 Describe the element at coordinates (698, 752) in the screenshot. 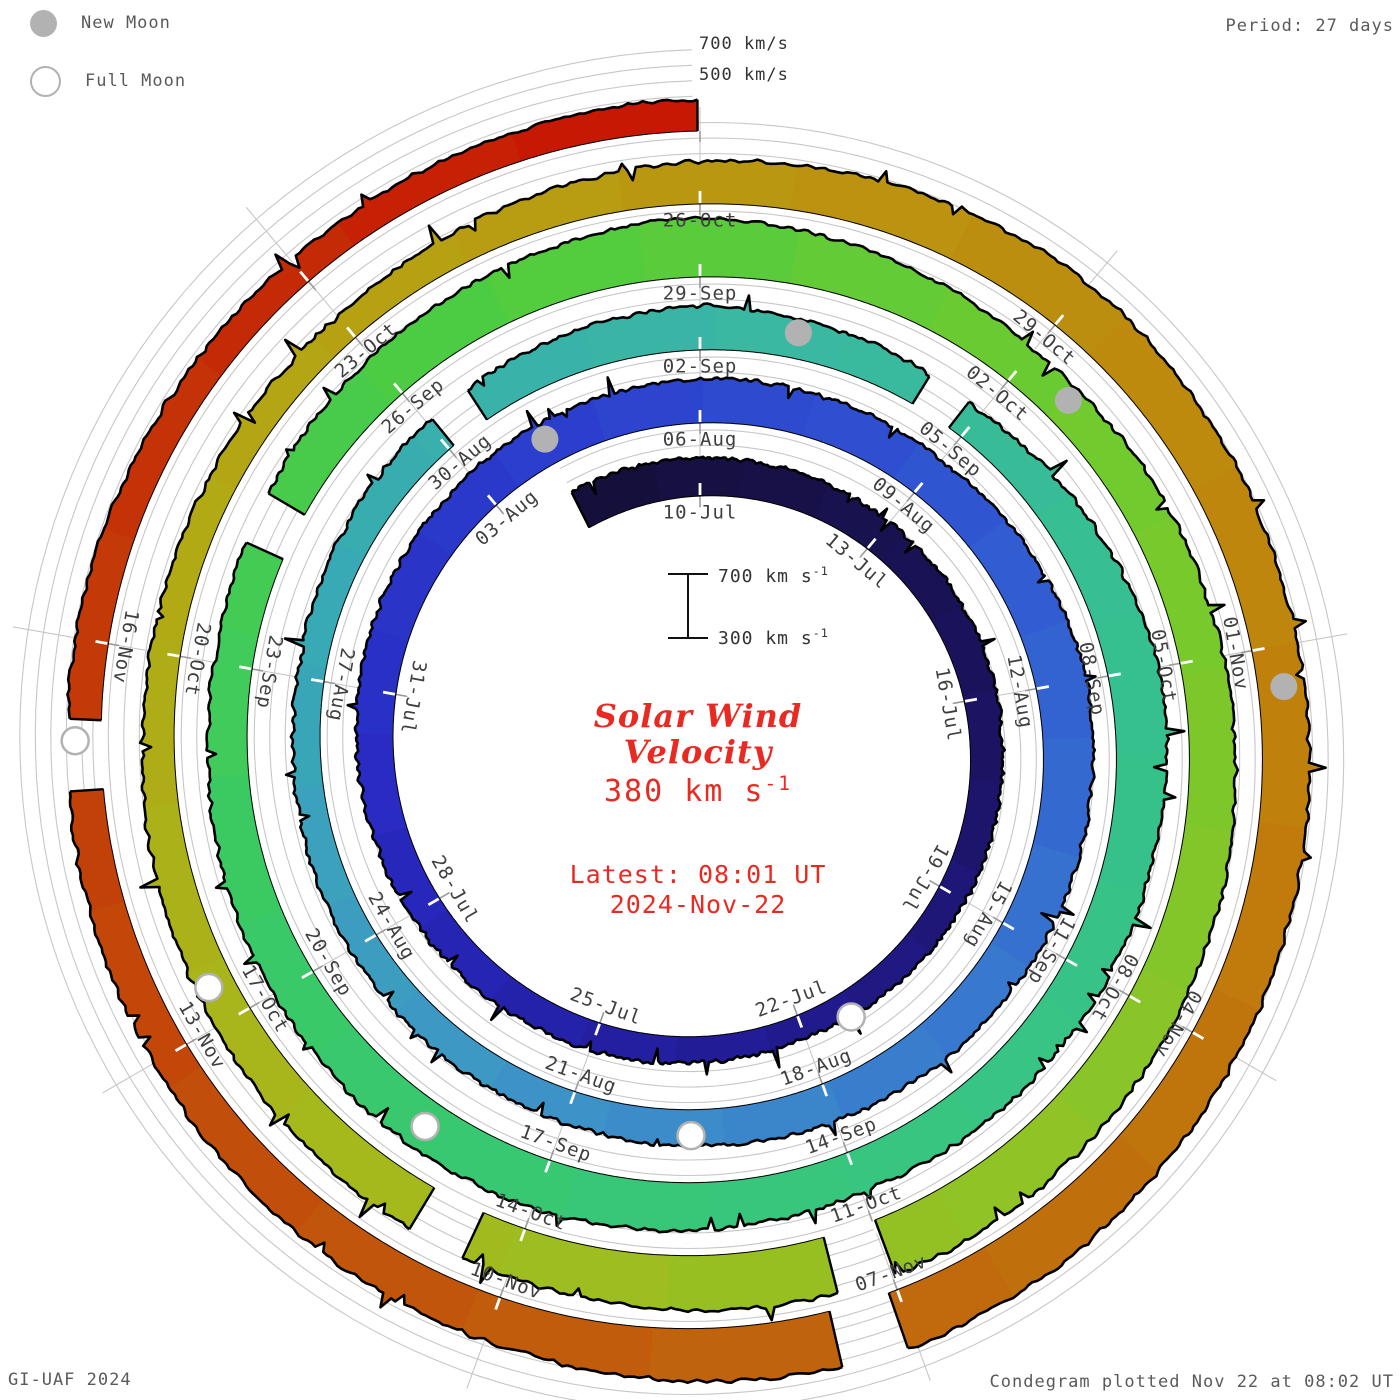

I see `title-line-2: Velocity` at that location.